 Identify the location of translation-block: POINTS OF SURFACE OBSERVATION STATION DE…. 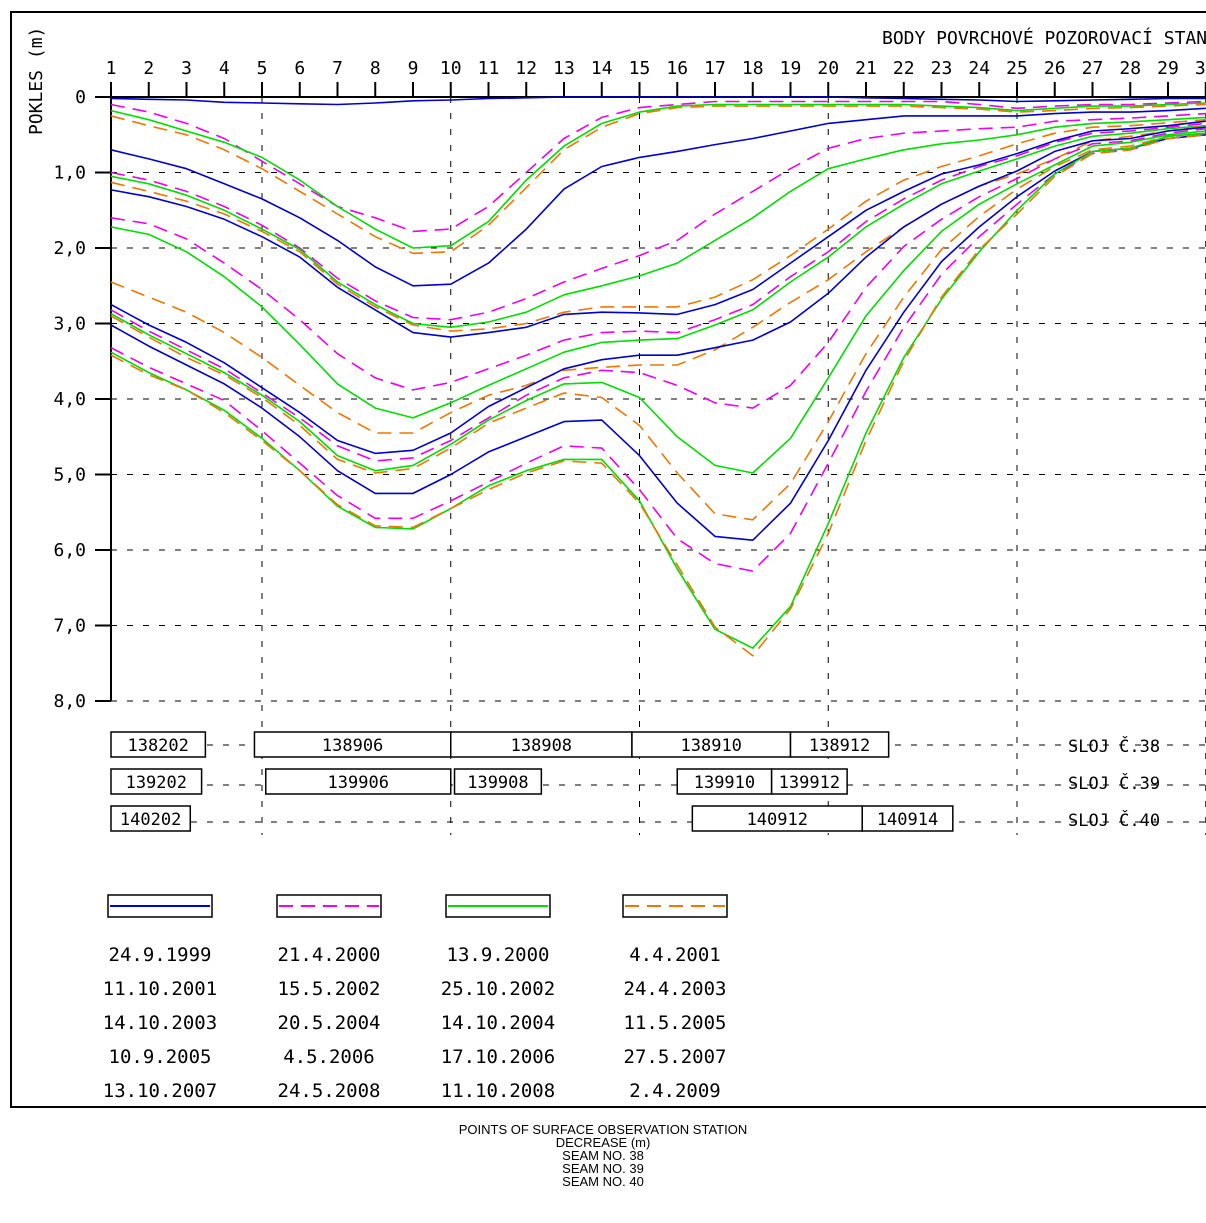
(603, 1155).